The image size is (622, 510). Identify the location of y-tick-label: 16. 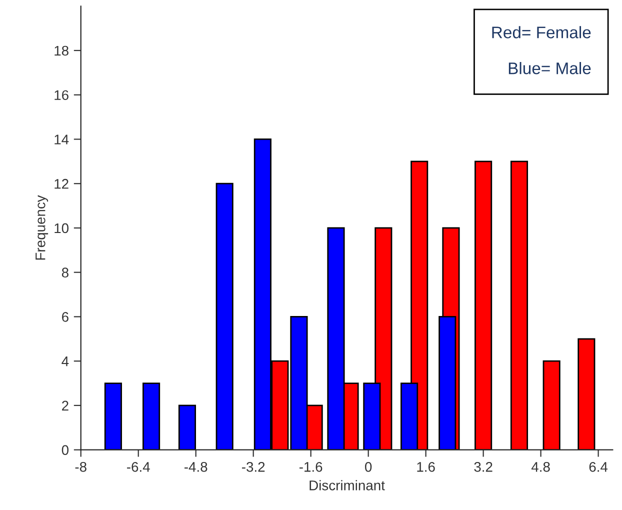
(61, 95).